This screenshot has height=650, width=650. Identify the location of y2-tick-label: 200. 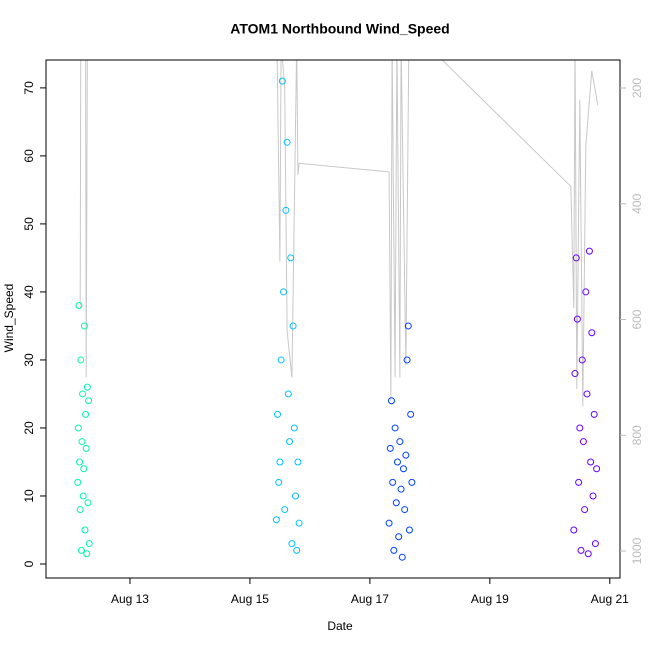
(637, 88).